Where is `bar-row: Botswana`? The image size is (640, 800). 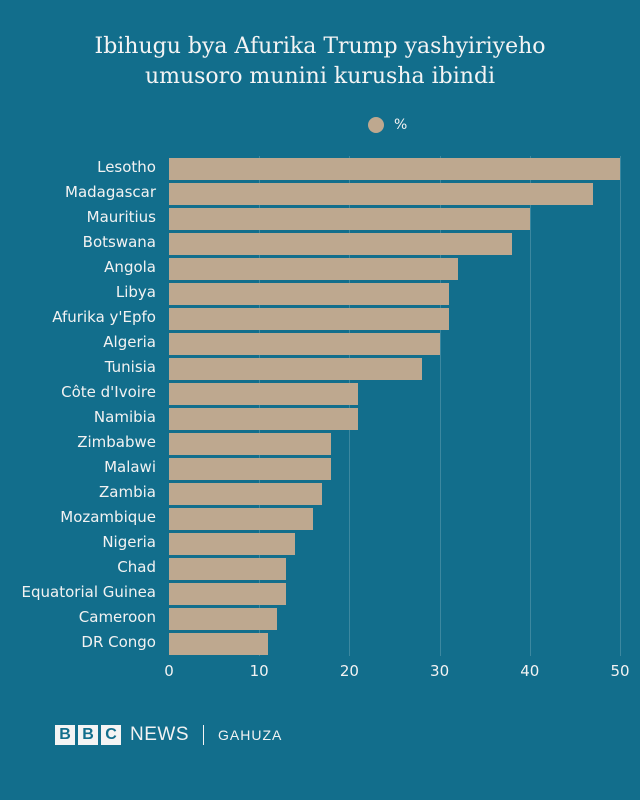 bar-row: Botswana is located at coordinates (320, 243).